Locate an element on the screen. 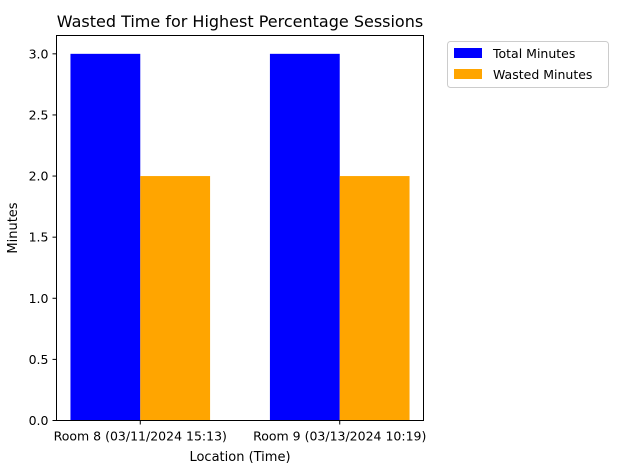 The height and width of the screenshot is (471, 624). y-tick-label: 2.5 is located at coordinates (39, 114).